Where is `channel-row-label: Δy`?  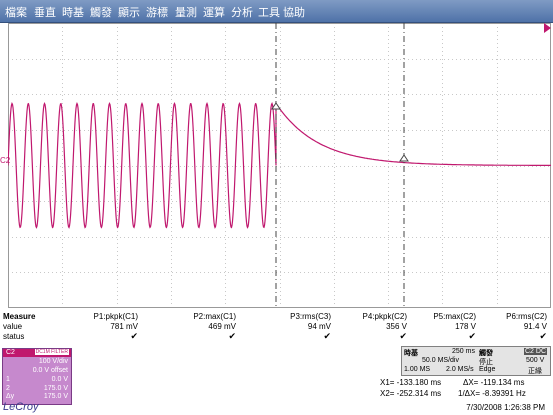
channel-row-label: Δy is located at coordinates (10, 396).